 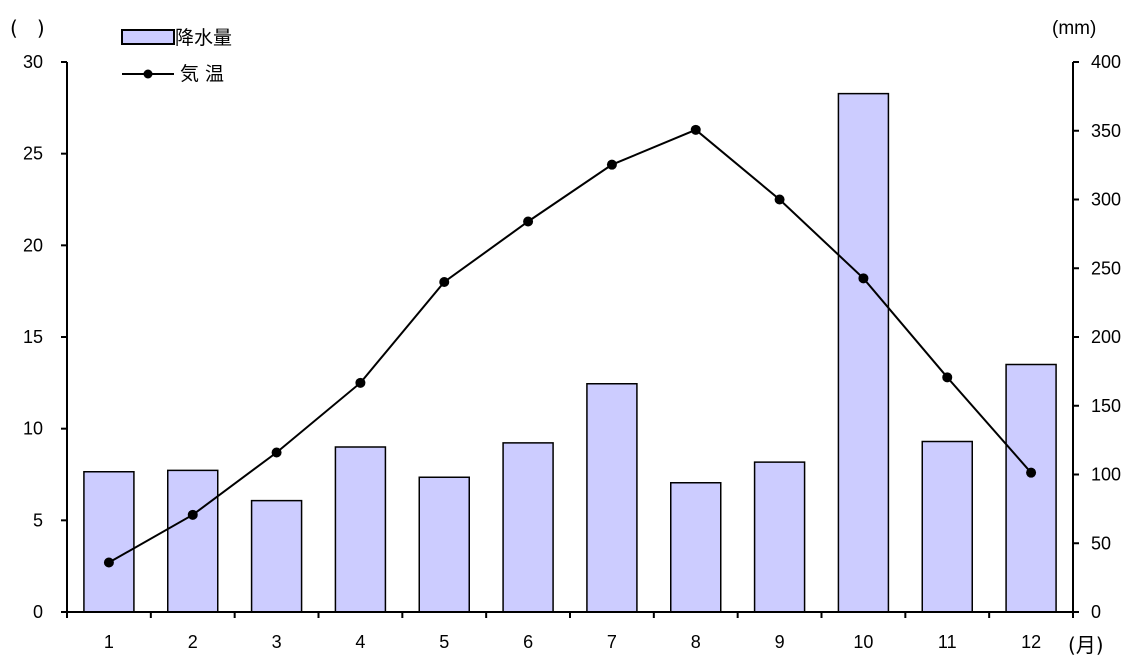 What do you see at coordinates (109, 642) in the screenshot?
I see `x-axis-tick-label: 1` at bounding box center [109, 642].